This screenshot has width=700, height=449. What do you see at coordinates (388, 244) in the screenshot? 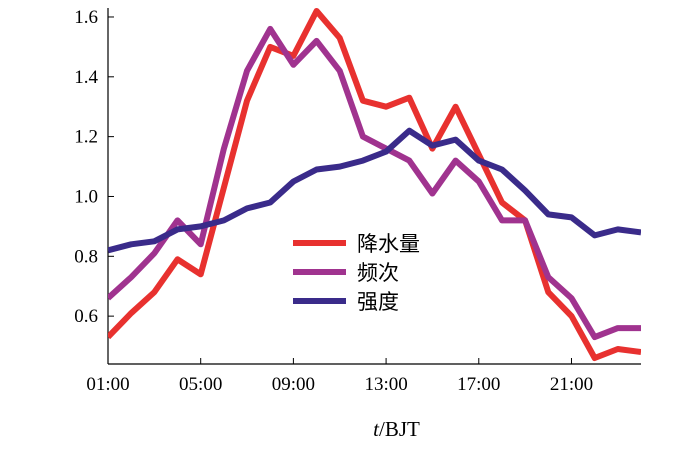
I see `legend-label-1: 降水量` at bounding box center [388, 244].